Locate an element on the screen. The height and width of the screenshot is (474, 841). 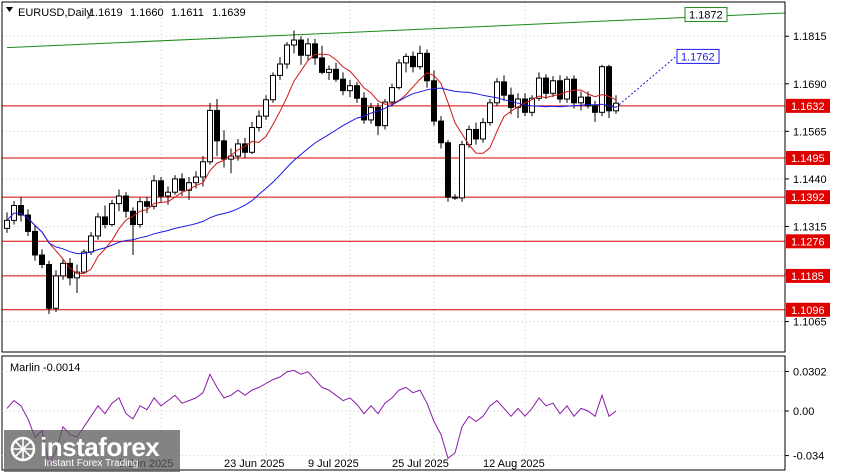
level-label: 1.1495 is located at coordinates (808, 159).